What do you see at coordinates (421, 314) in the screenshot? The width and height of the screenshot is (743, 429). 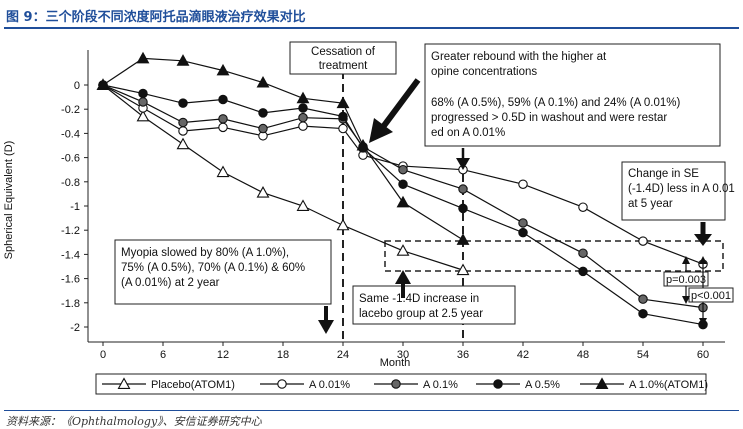 I see `annotation-placebo-line2: lacebo group at 2.5 year` at bounding box center [421, 314].